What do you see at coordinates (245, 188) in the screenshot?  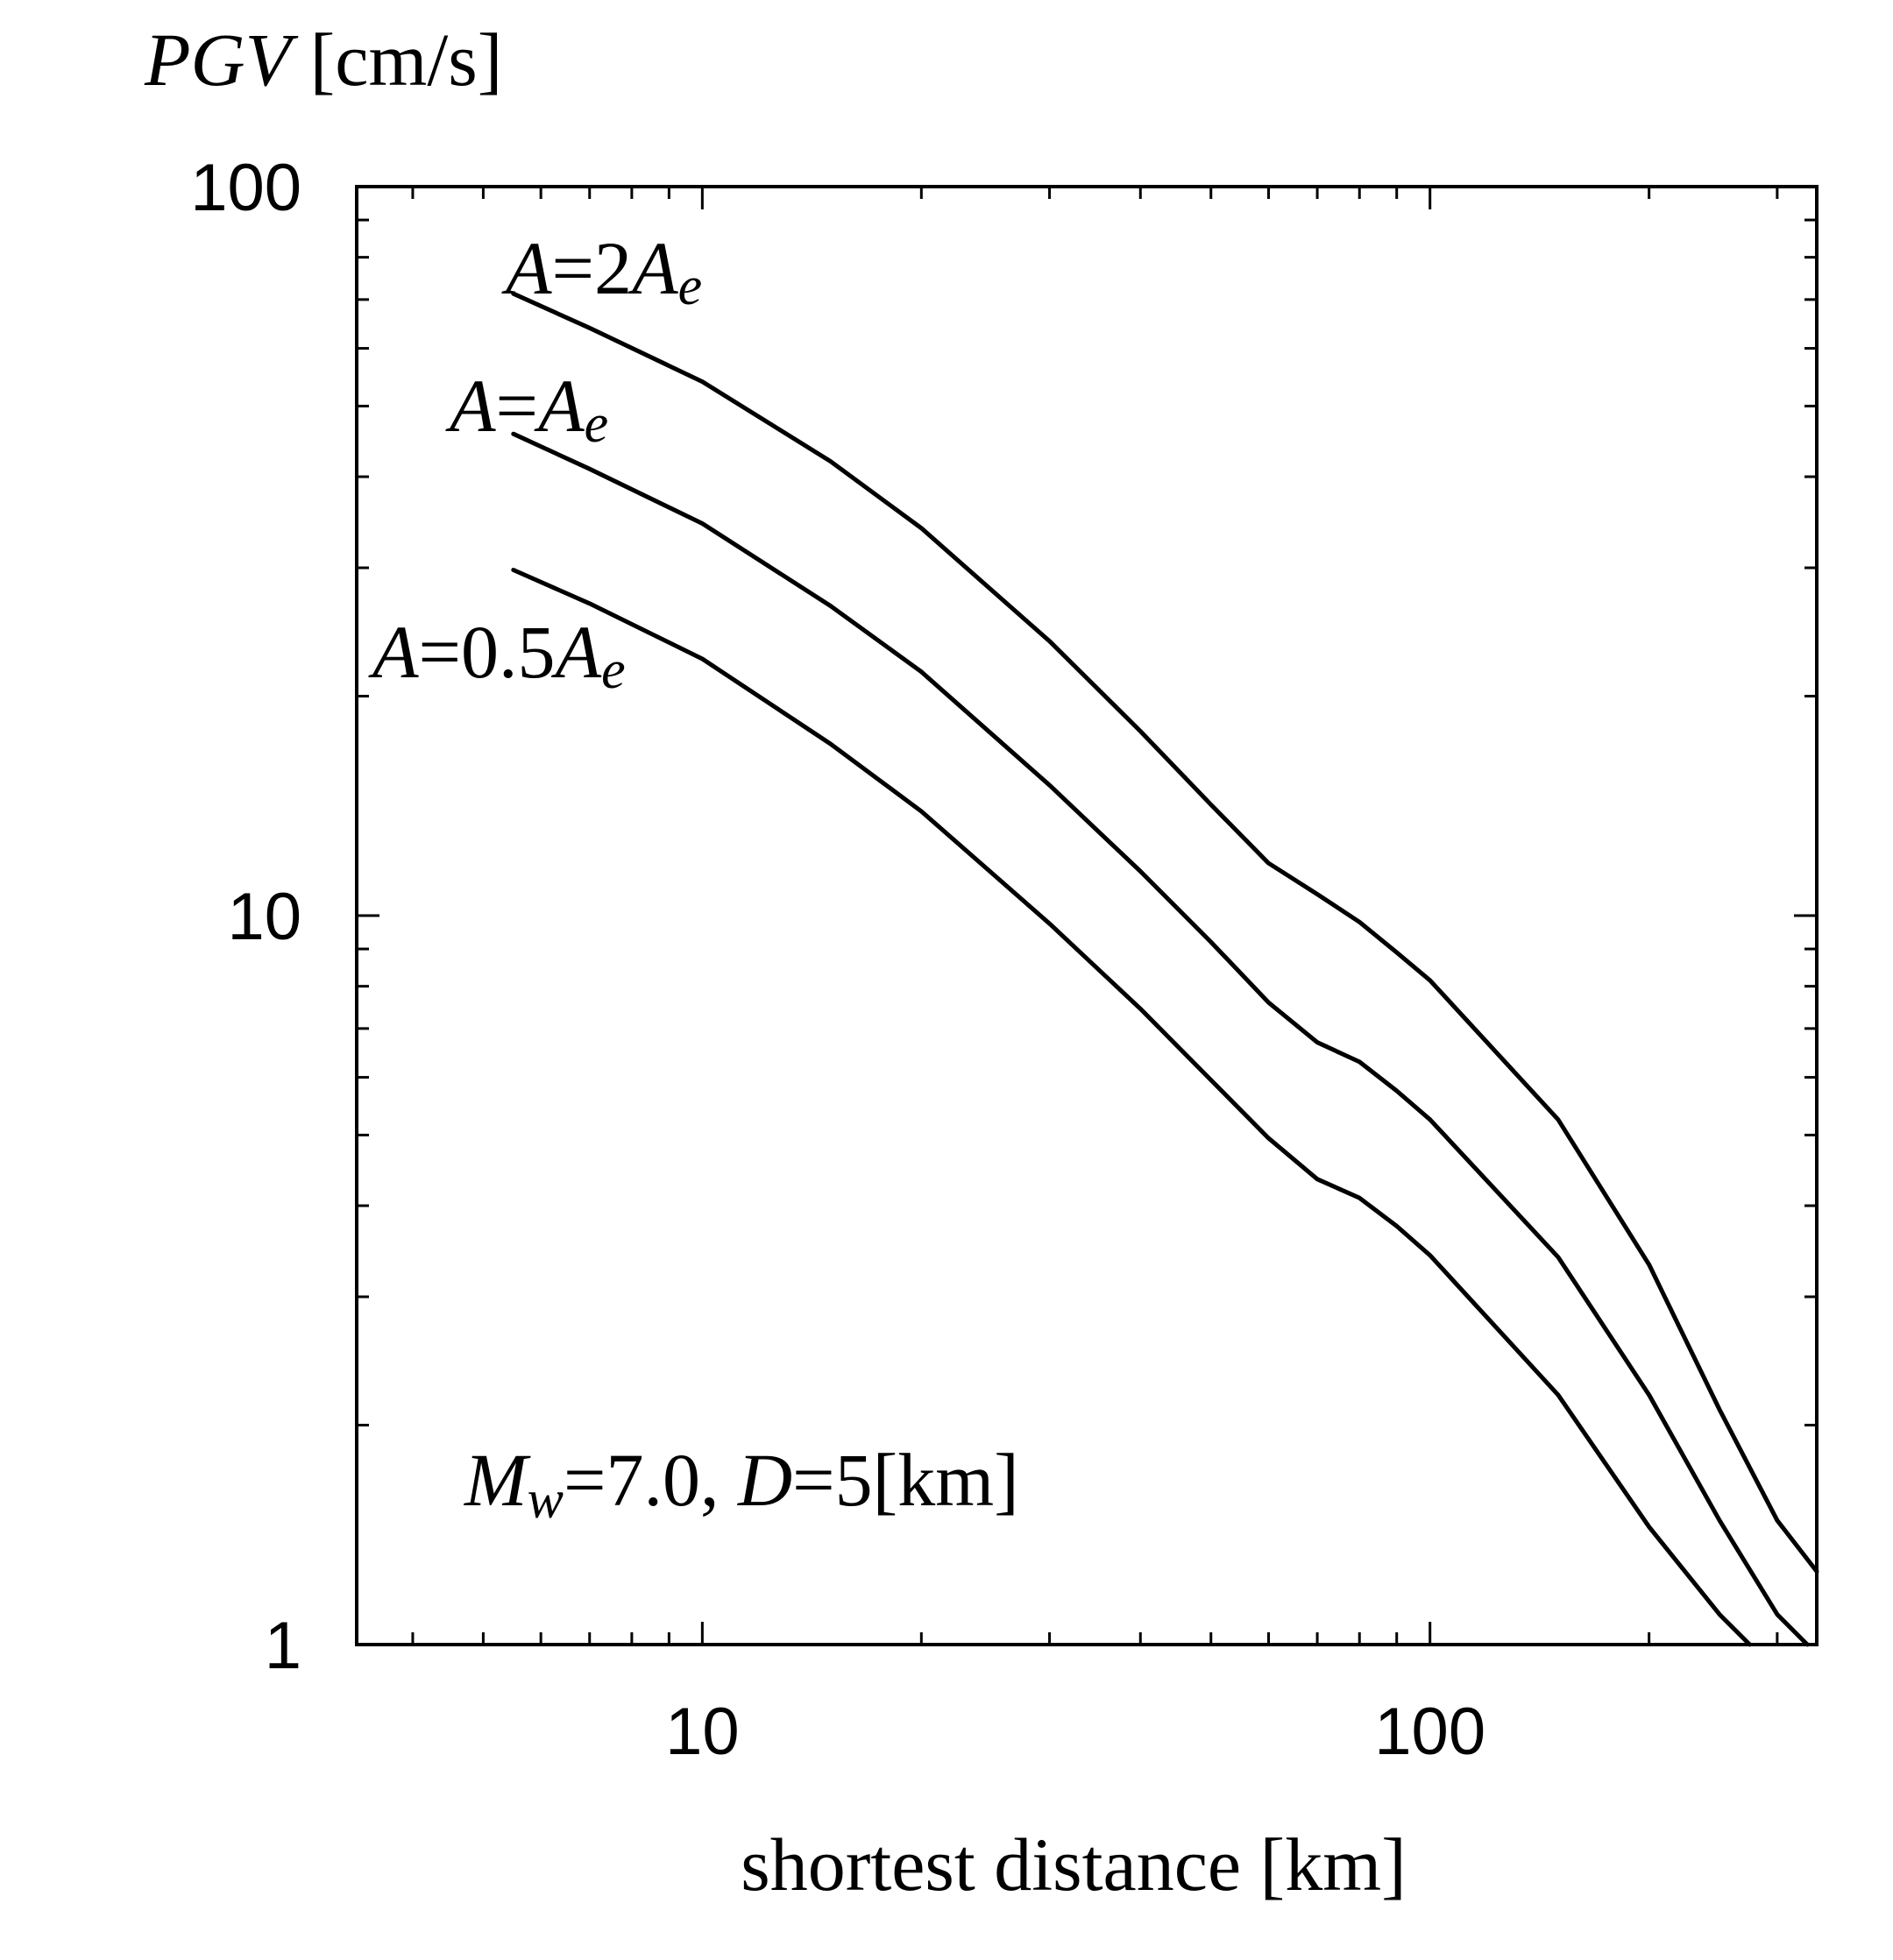 I see `y-tick-label: 100` at bounding box center [245, 188].